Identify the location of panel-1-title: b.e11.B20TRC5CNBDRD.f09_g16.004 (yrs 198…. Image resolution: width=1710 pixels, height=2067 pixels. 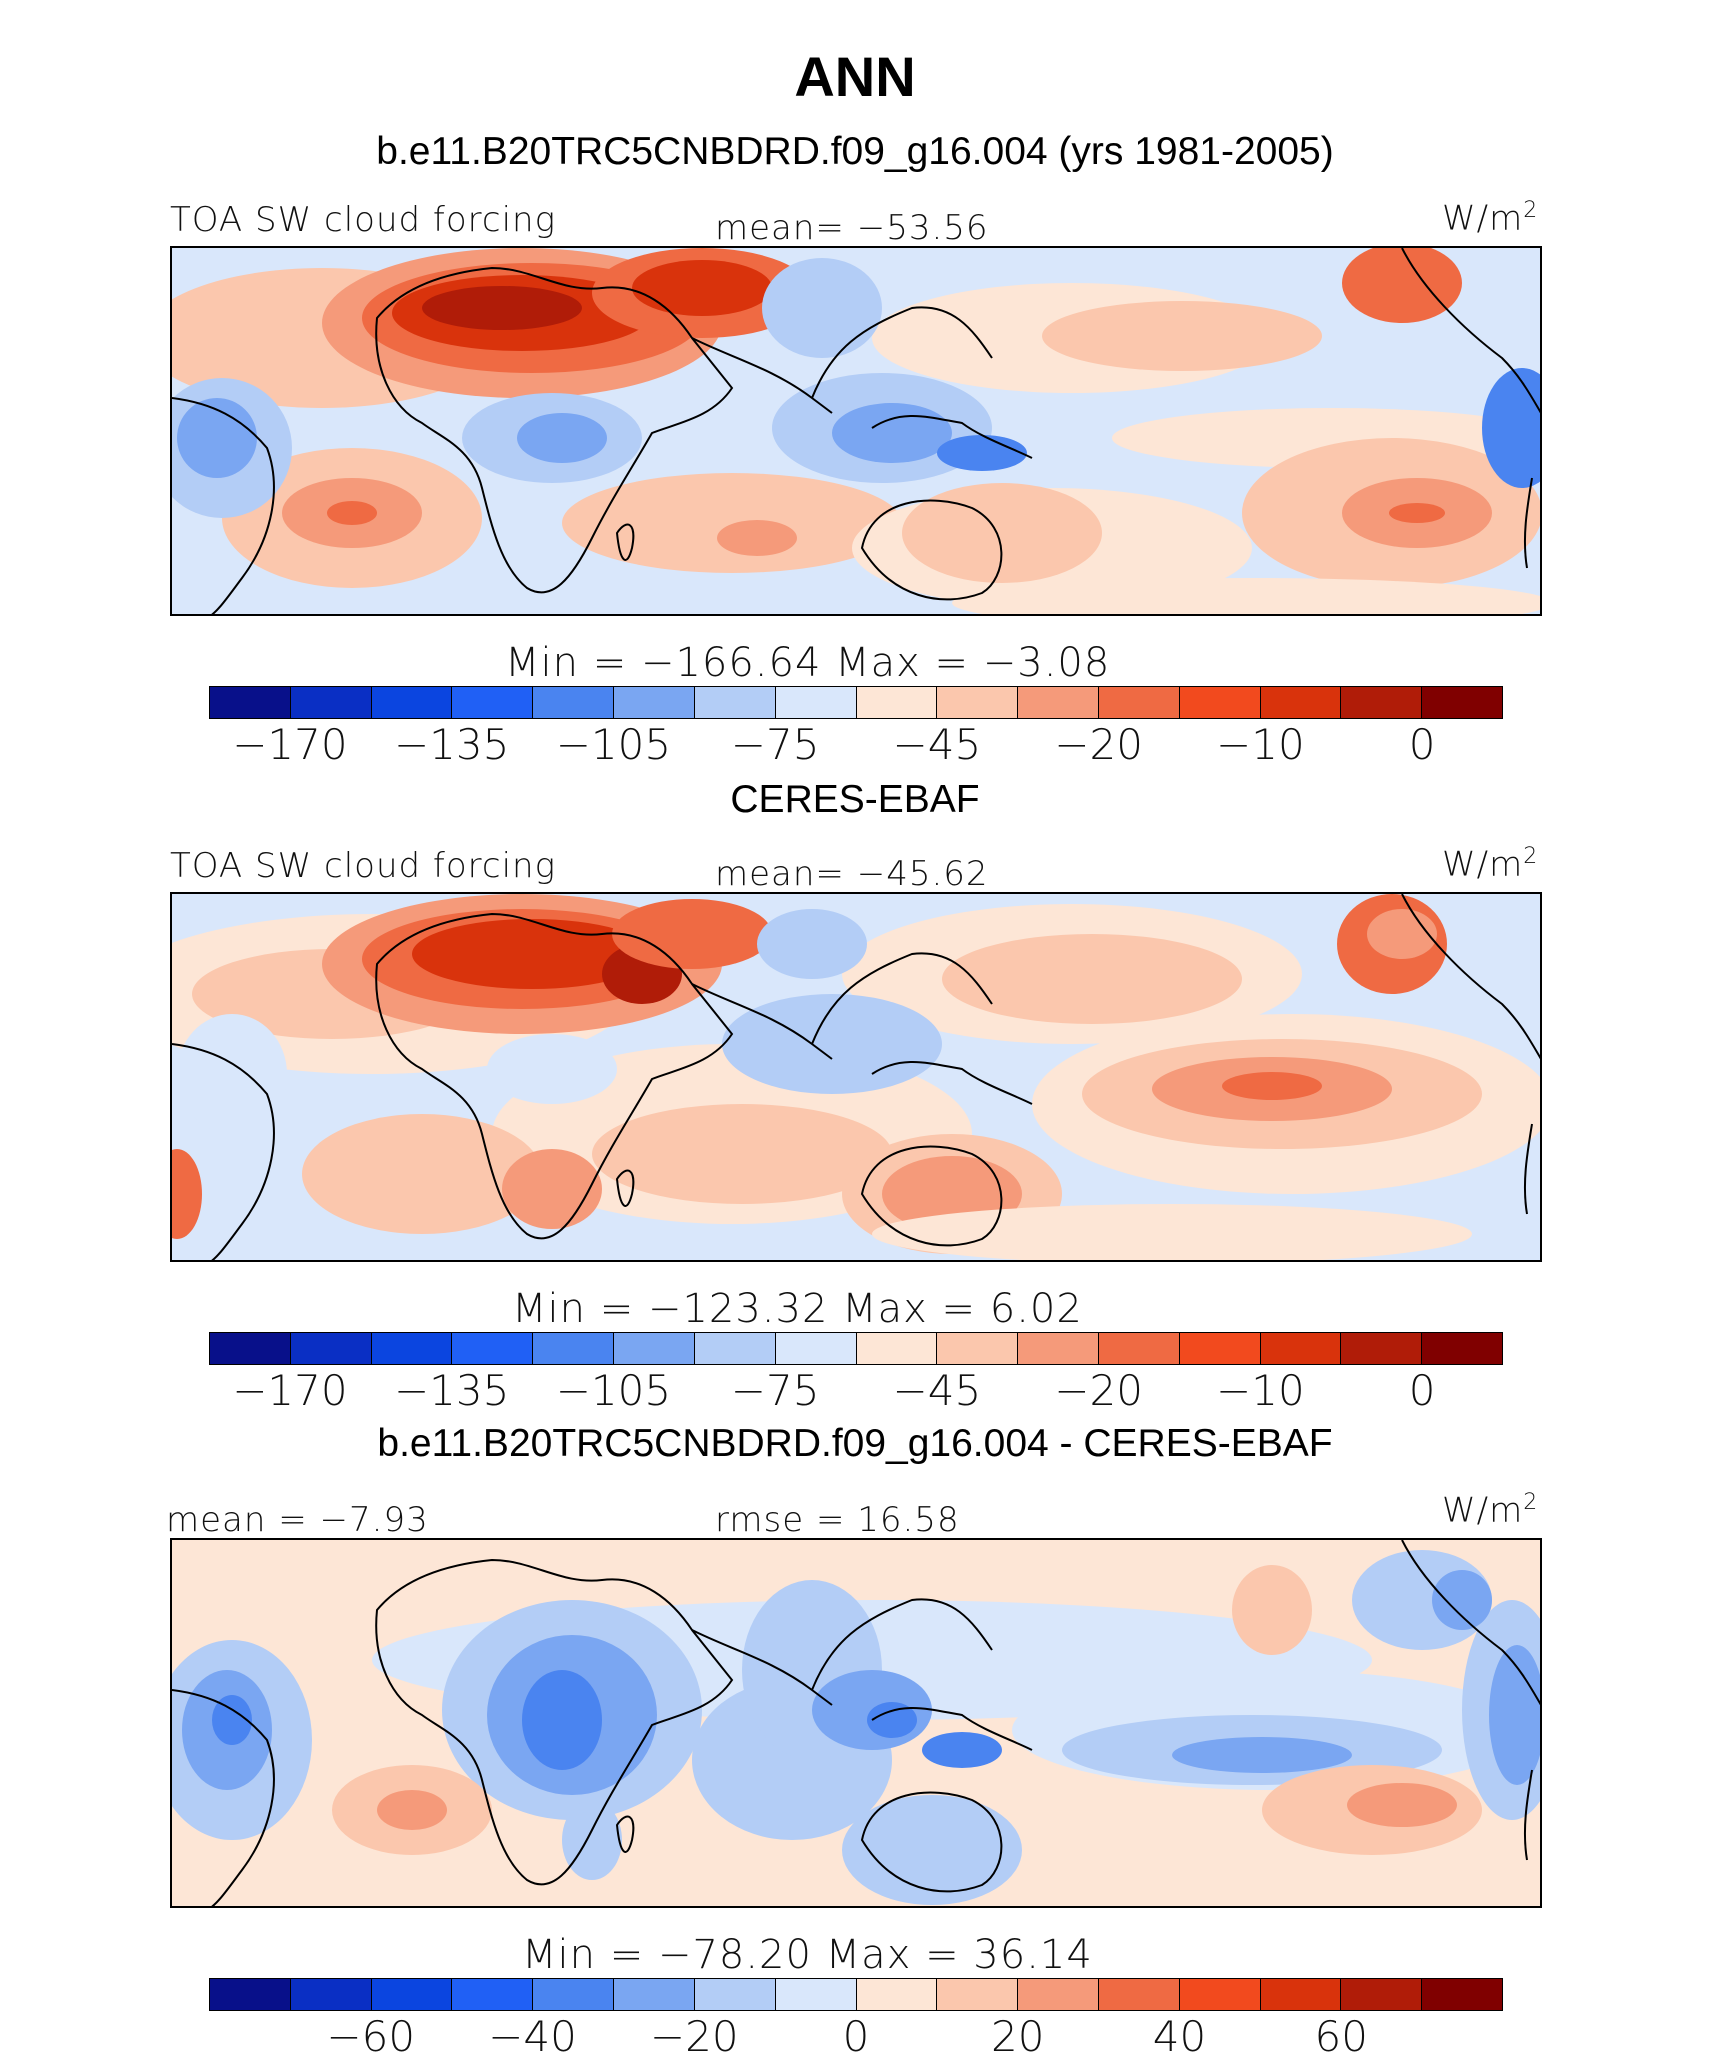
(855, 151).